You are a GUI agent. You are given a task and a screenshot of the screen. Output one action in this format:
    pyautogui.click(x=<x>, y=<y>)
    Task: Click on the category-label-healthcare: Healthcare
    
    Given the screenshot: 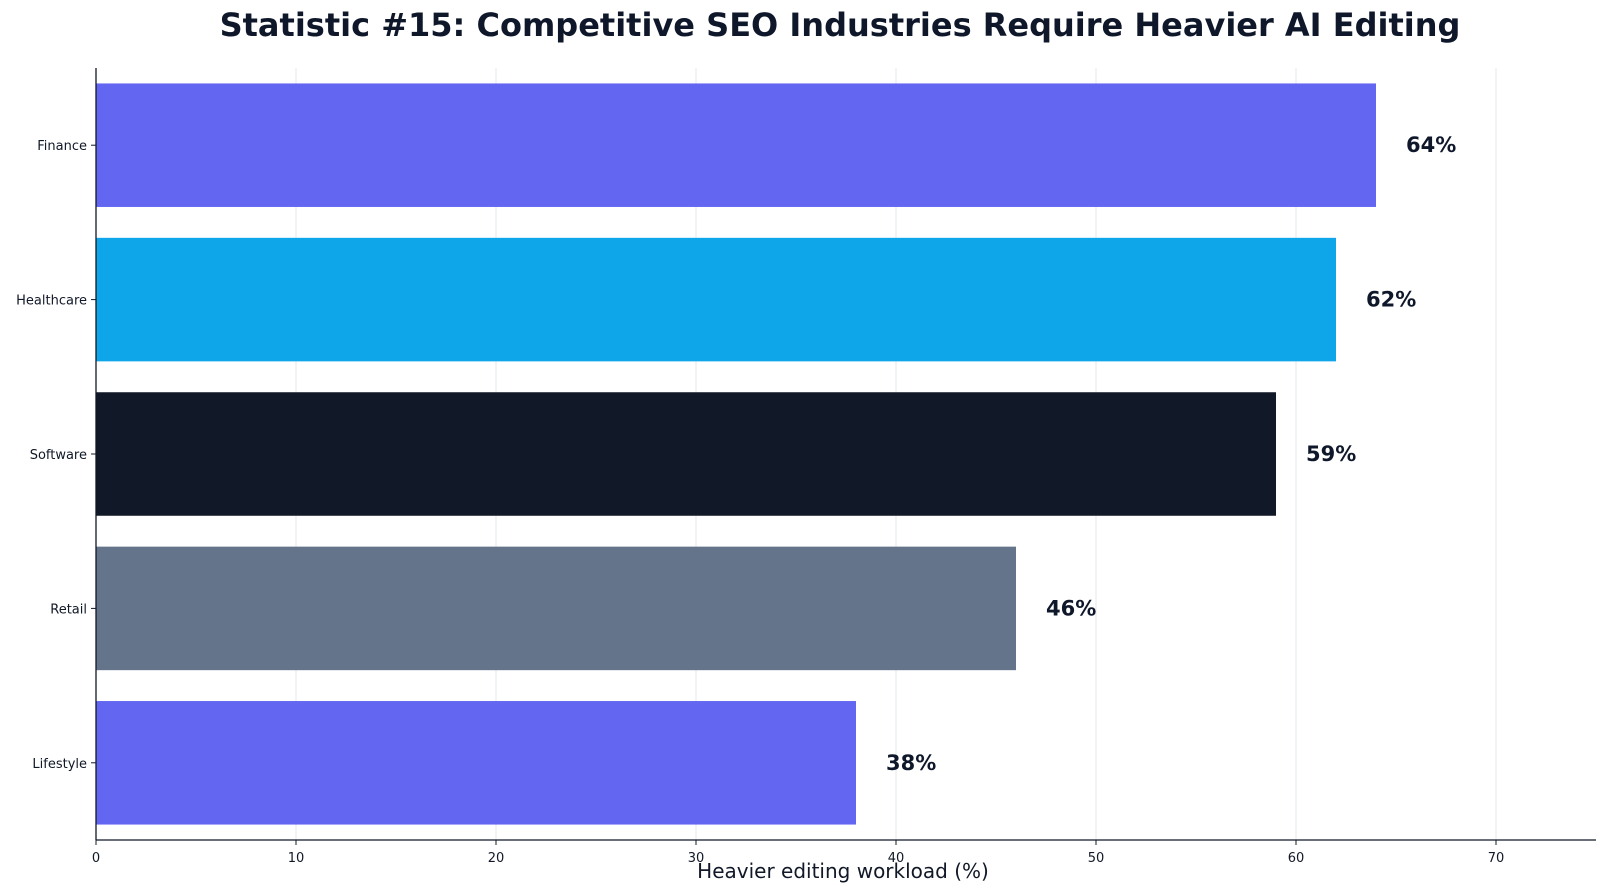 What is the action you would take?
    pyautogui.click(x=51, y=301)
    